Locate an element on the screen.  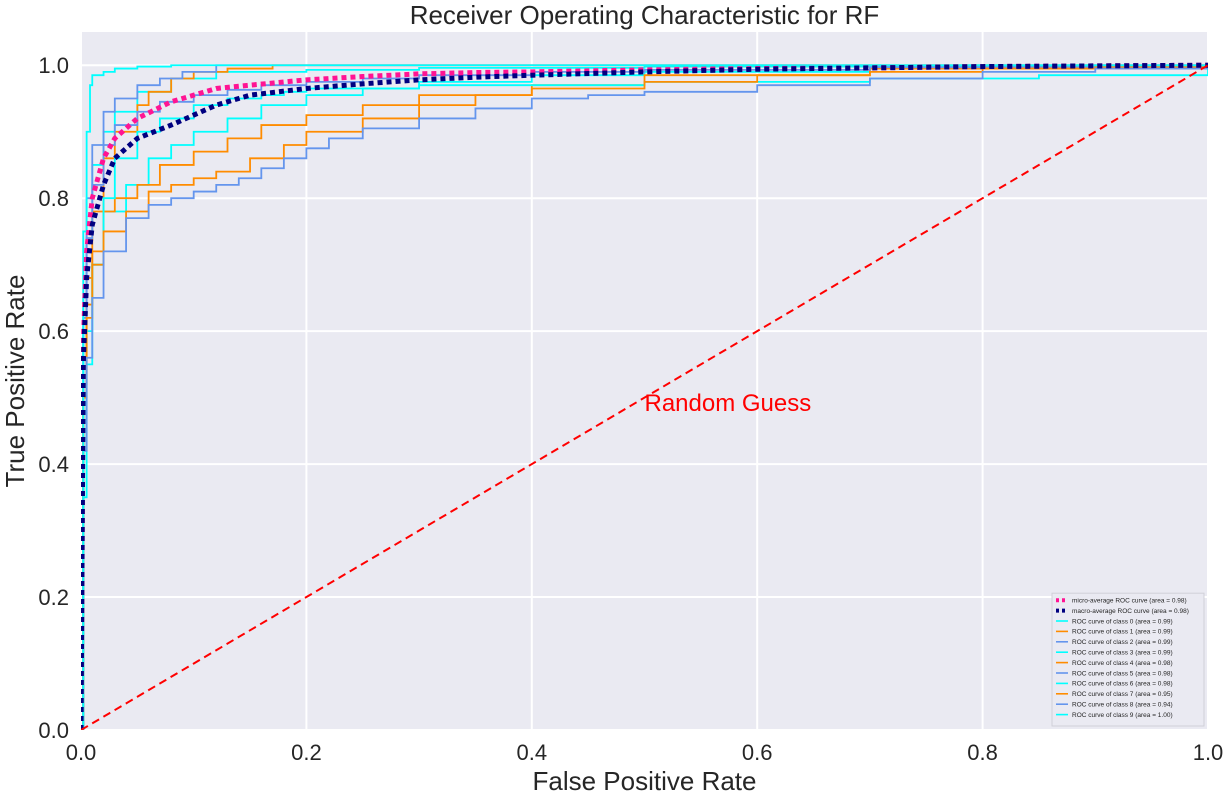
x-tick-label: 0.6 is located at coordinates (757, 752).